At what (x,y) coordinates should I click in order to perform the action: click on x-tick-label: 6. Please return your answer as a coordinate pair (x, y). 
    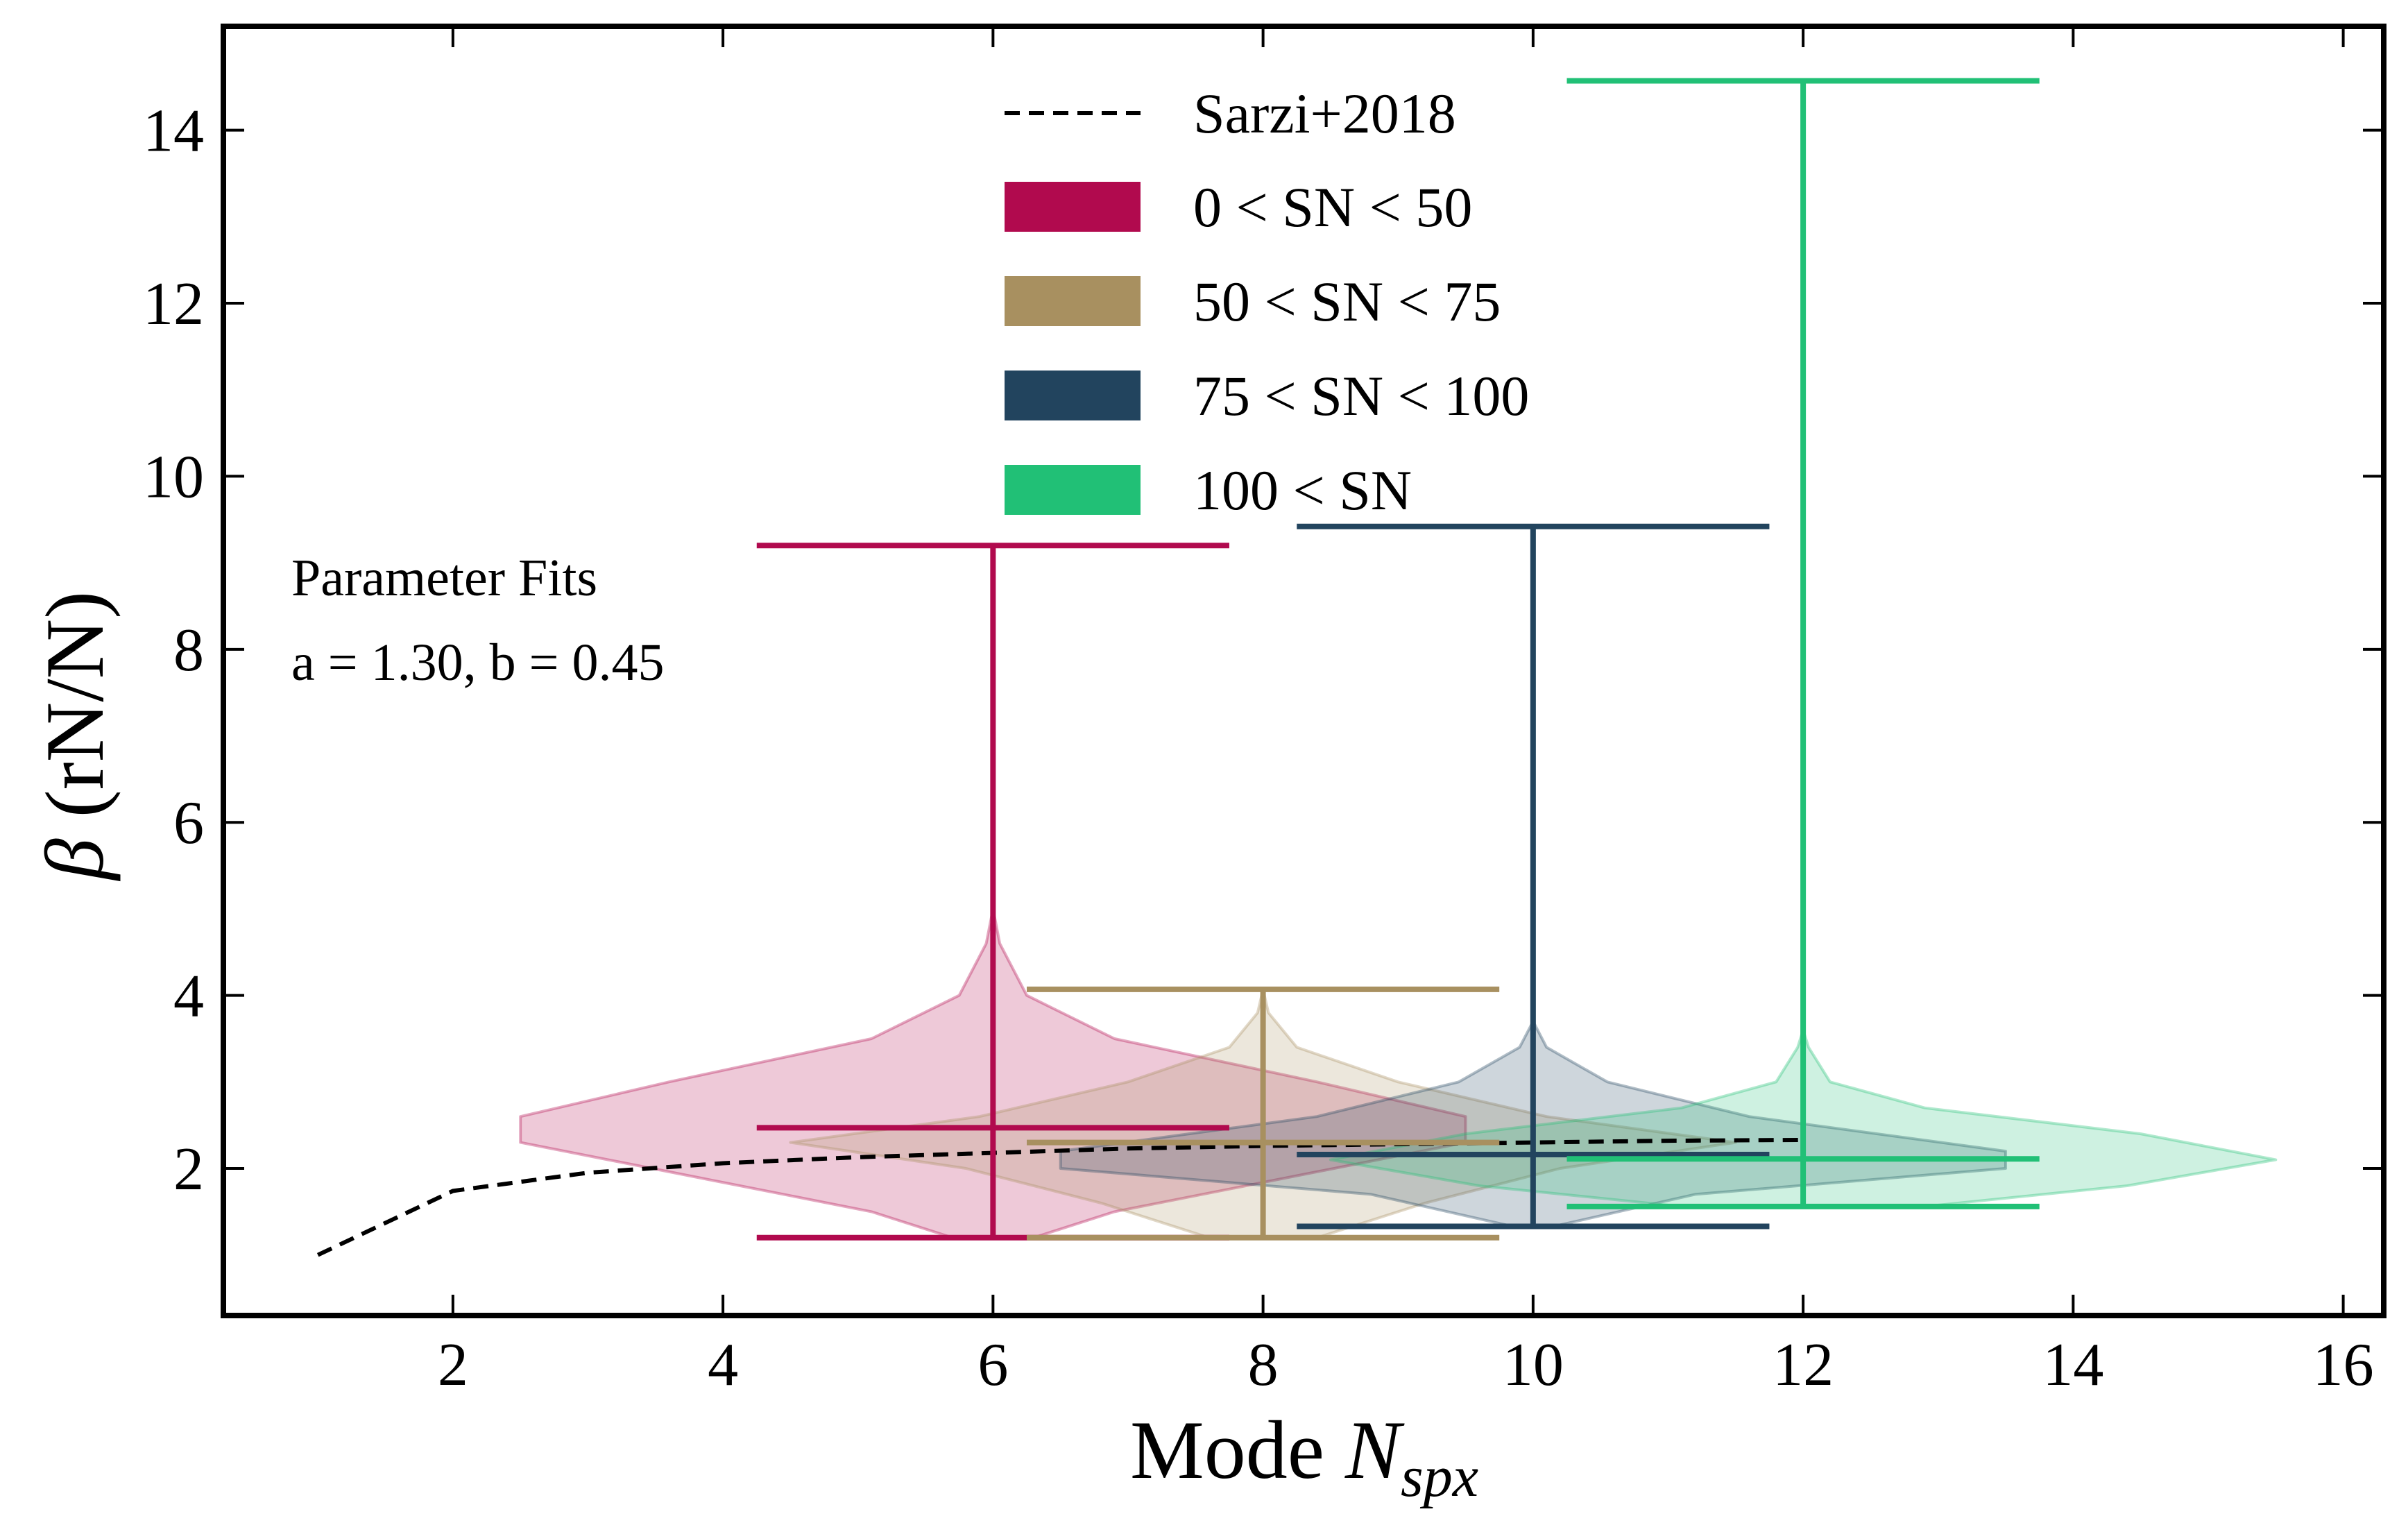
    Looking at the image, I should click on (993, 1365).